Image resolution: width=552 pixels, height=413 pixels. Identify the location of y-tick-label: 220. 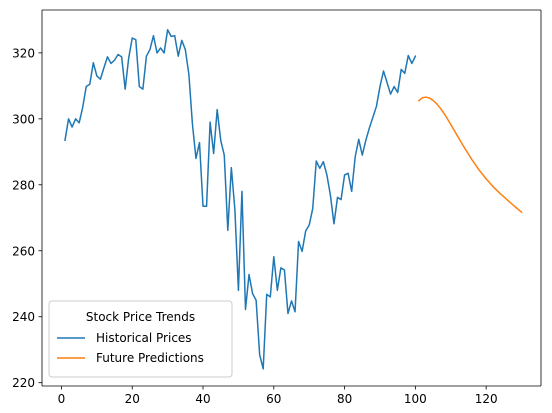
(23, 383).